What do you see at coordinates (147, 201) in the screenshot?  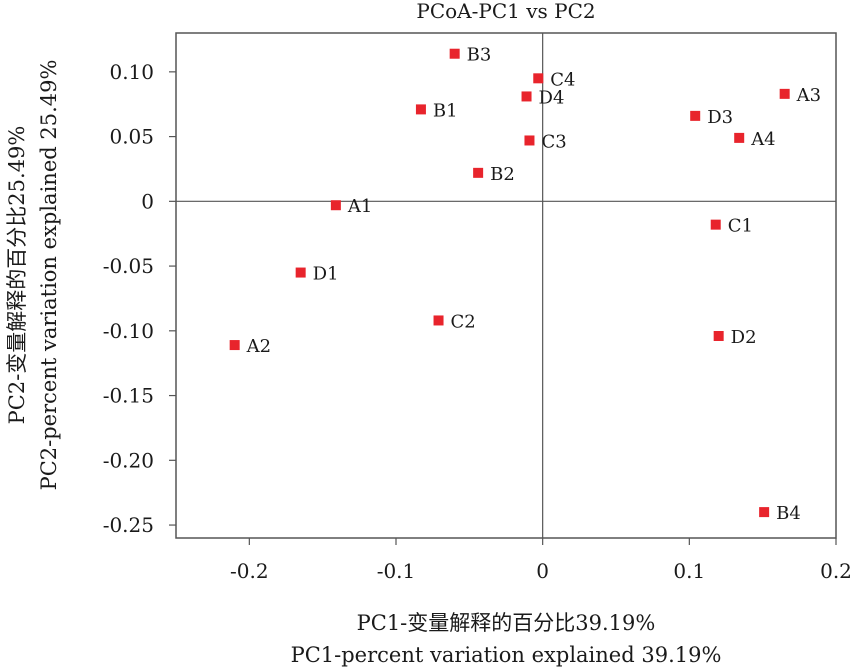 I see `y-tick-label: 0` at bounding box center [147, 201].